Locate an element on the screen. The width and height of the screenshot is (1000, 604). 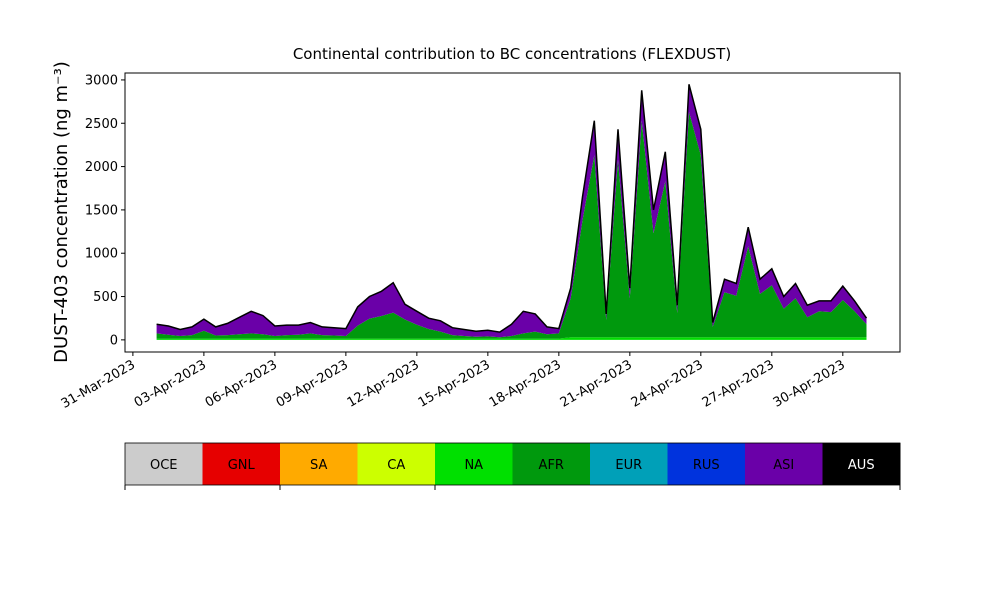
legend-label: CA is located at coordinates (396, 465).